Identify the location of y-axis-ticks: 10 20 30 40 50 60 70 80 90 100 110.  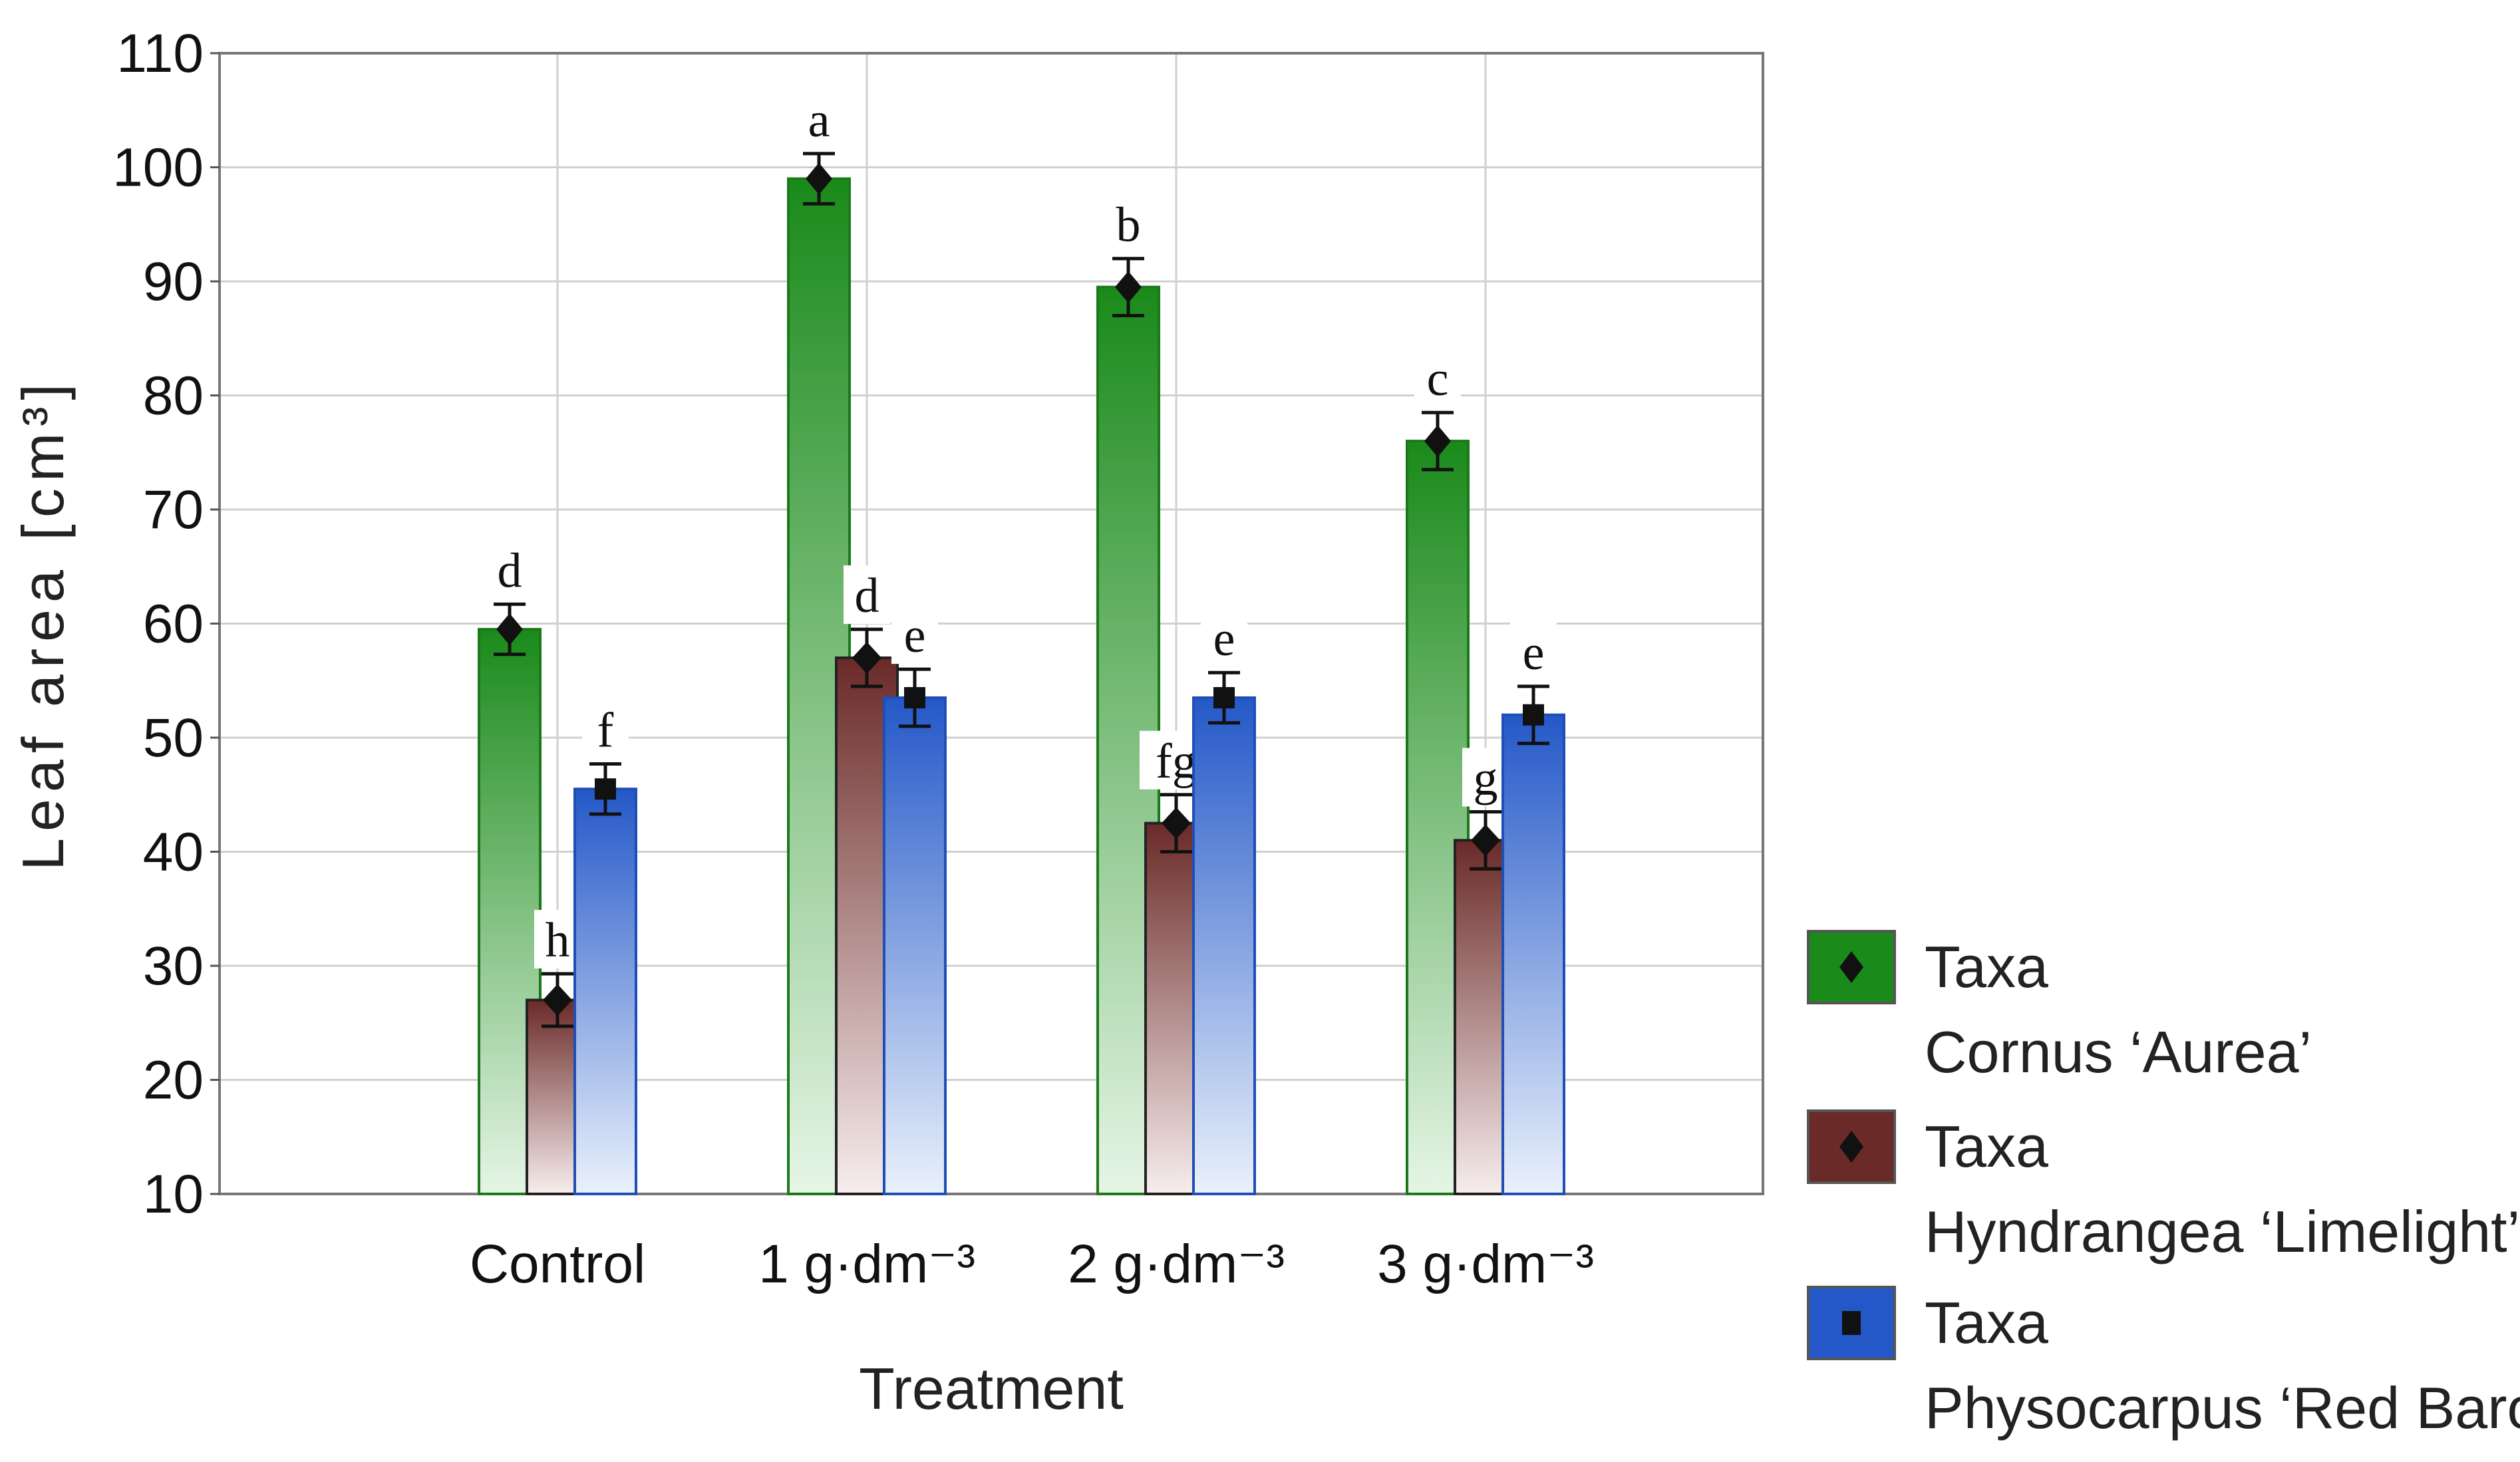
(166, 624).